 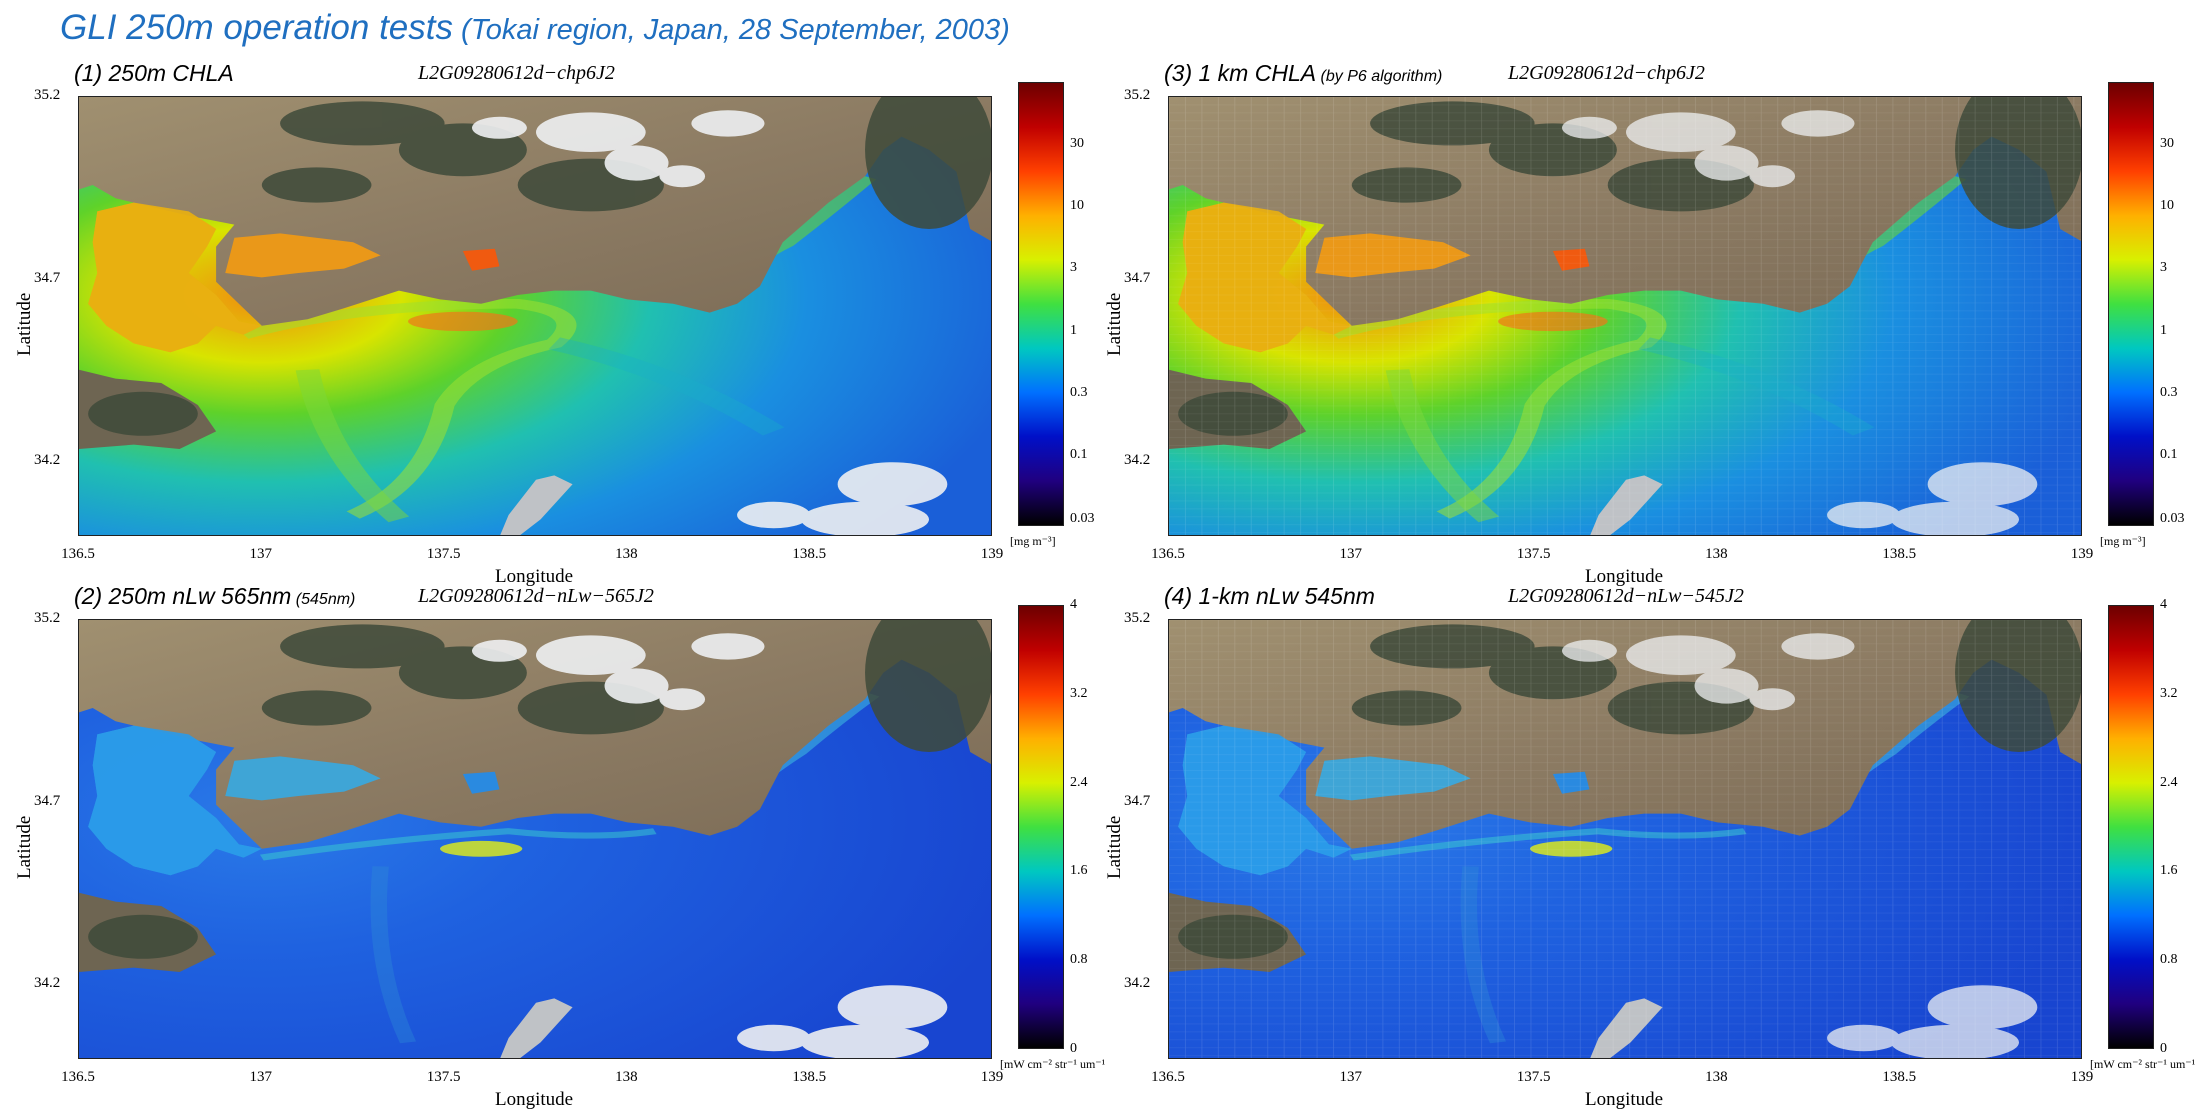 I want to click on panel-title: (1) 250m CHLA, so click(x=154, y=73).